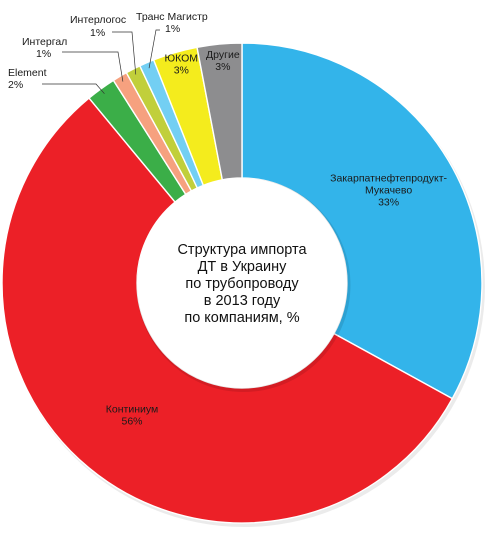 This screenshot has width=500, height=534. I want to click on center-title-line-5: по компаниям, %, so click(241, 318).